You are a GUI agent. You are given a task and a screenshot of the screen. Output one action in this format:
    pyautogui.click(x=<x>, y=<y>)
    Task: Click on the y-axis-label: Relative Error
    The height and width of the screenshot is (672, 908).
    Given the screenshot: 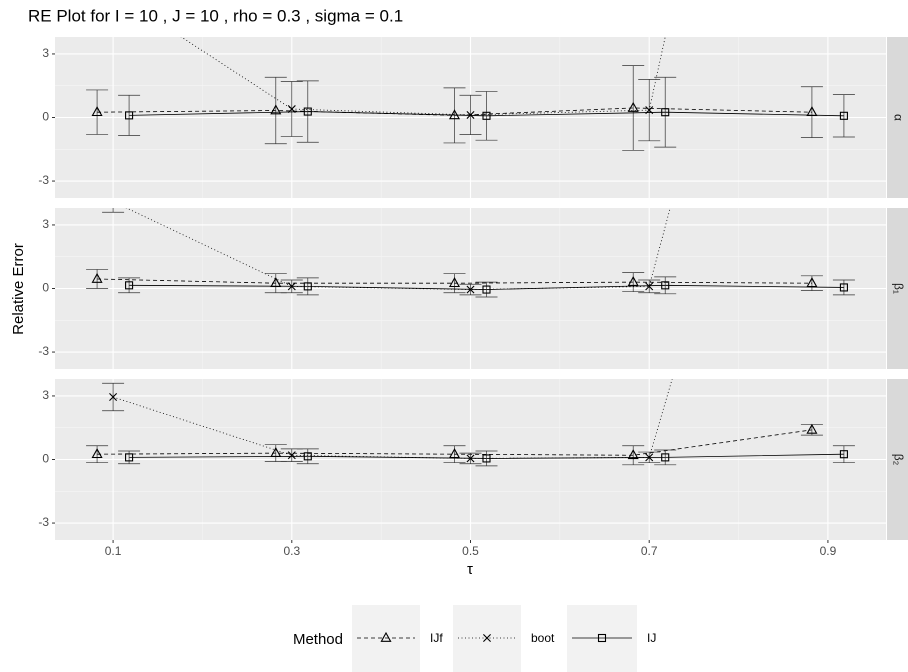 What is the action you would take?
    pyautogui.click(x=18, y=289)
    